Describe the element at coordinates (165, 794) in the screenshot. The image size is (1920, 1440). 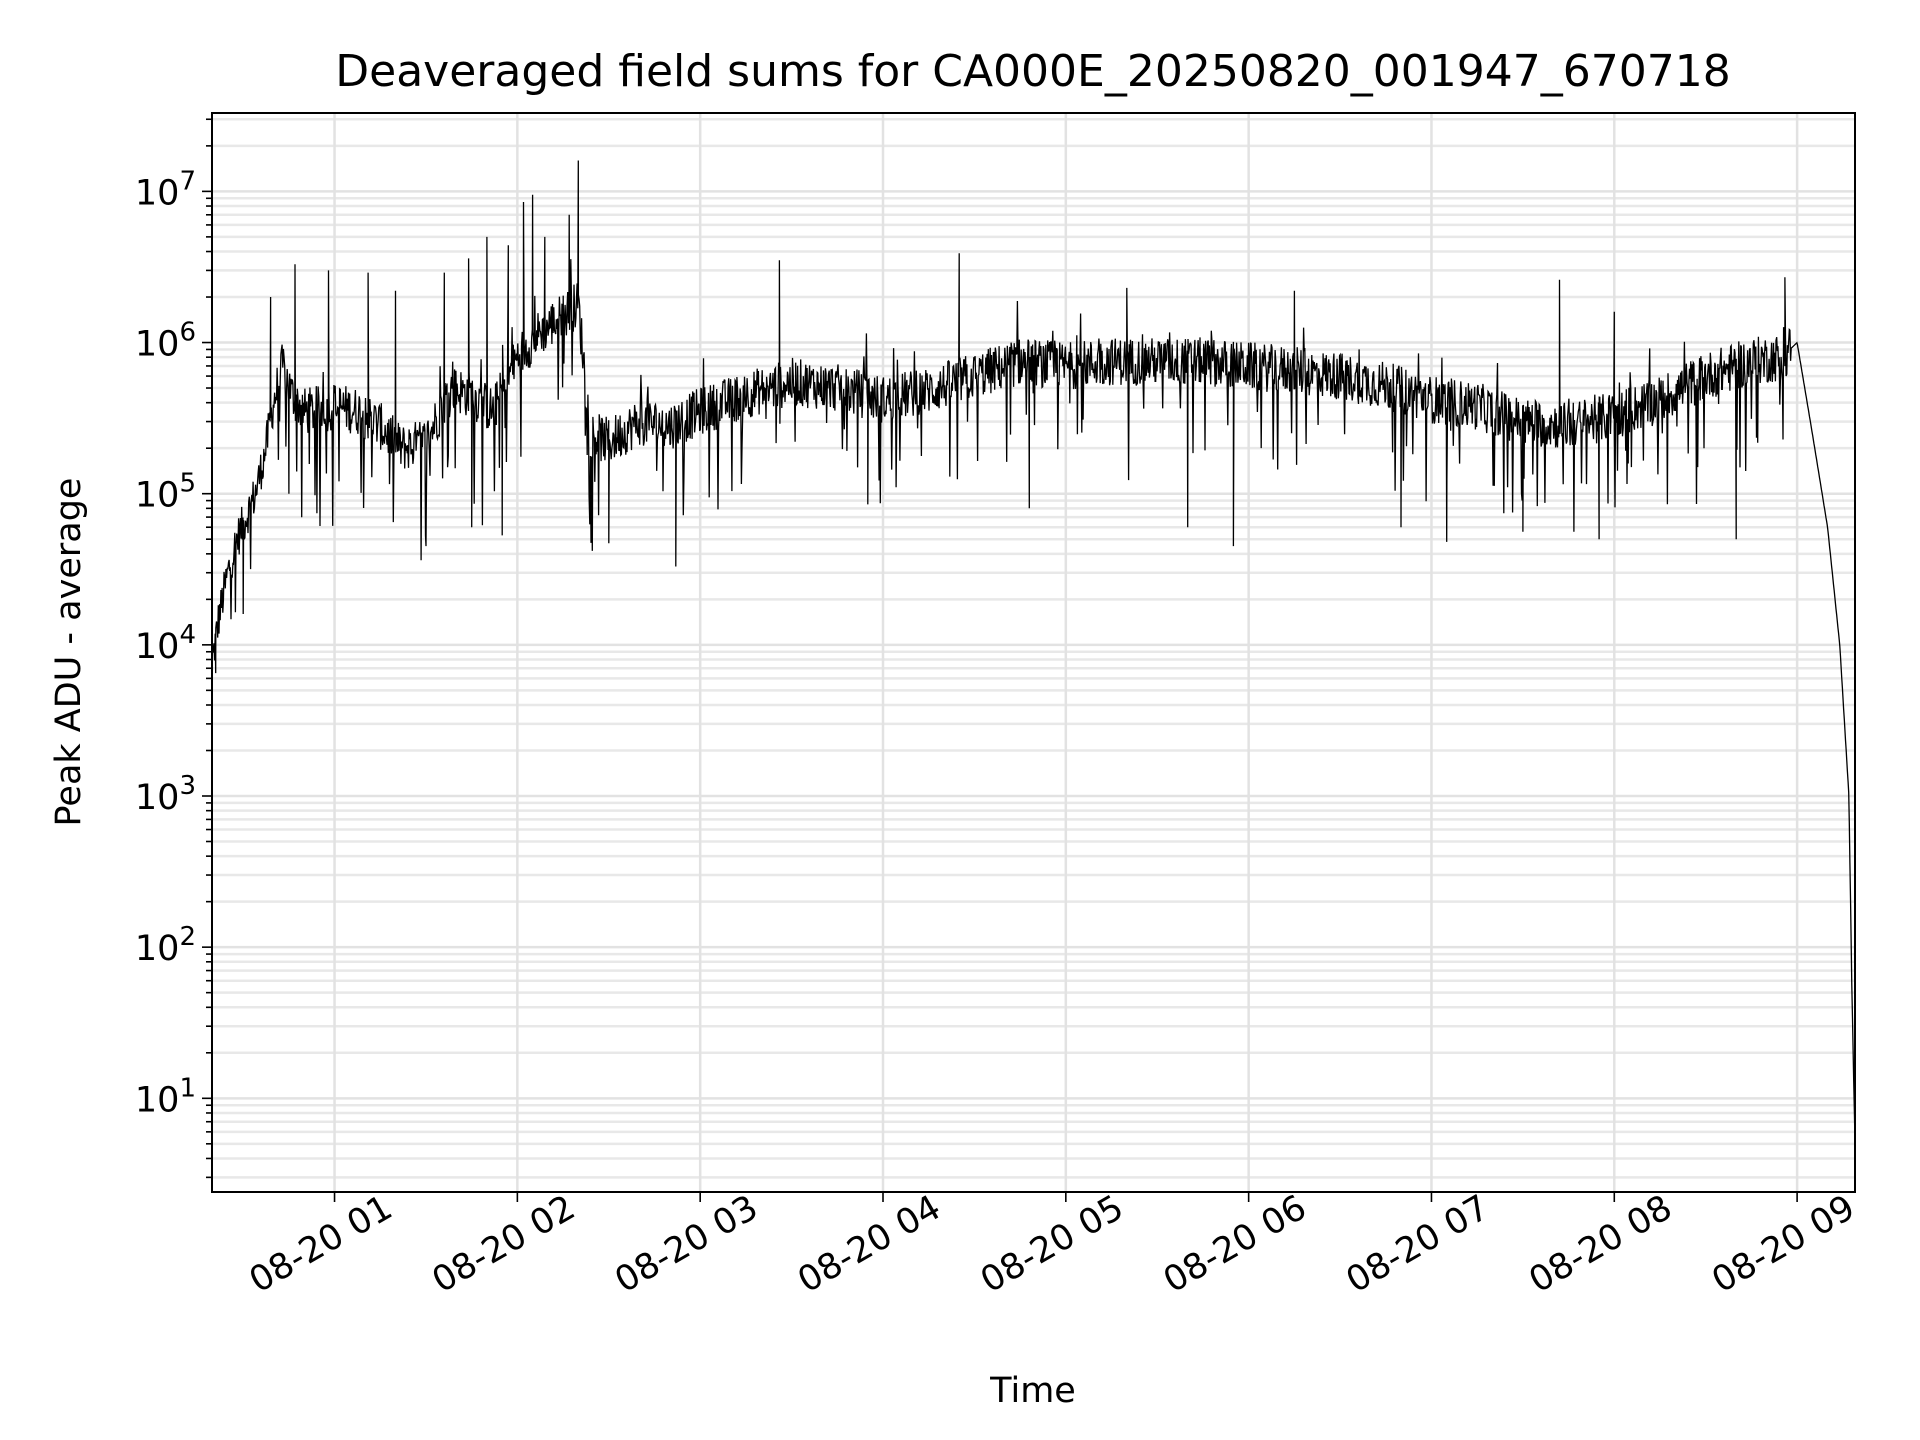
I see `y-tick-label: 10³` at that location.